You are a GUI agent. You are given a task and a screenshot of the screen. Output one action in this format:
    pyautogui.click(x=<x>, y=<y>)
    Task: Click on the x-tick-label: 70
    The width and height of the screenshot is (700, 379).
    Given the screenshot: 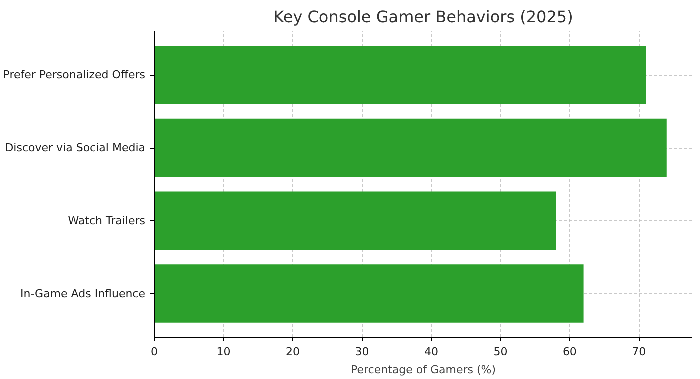 What is the action you would take?
    pyautogui.click(x=639, y=352)
    